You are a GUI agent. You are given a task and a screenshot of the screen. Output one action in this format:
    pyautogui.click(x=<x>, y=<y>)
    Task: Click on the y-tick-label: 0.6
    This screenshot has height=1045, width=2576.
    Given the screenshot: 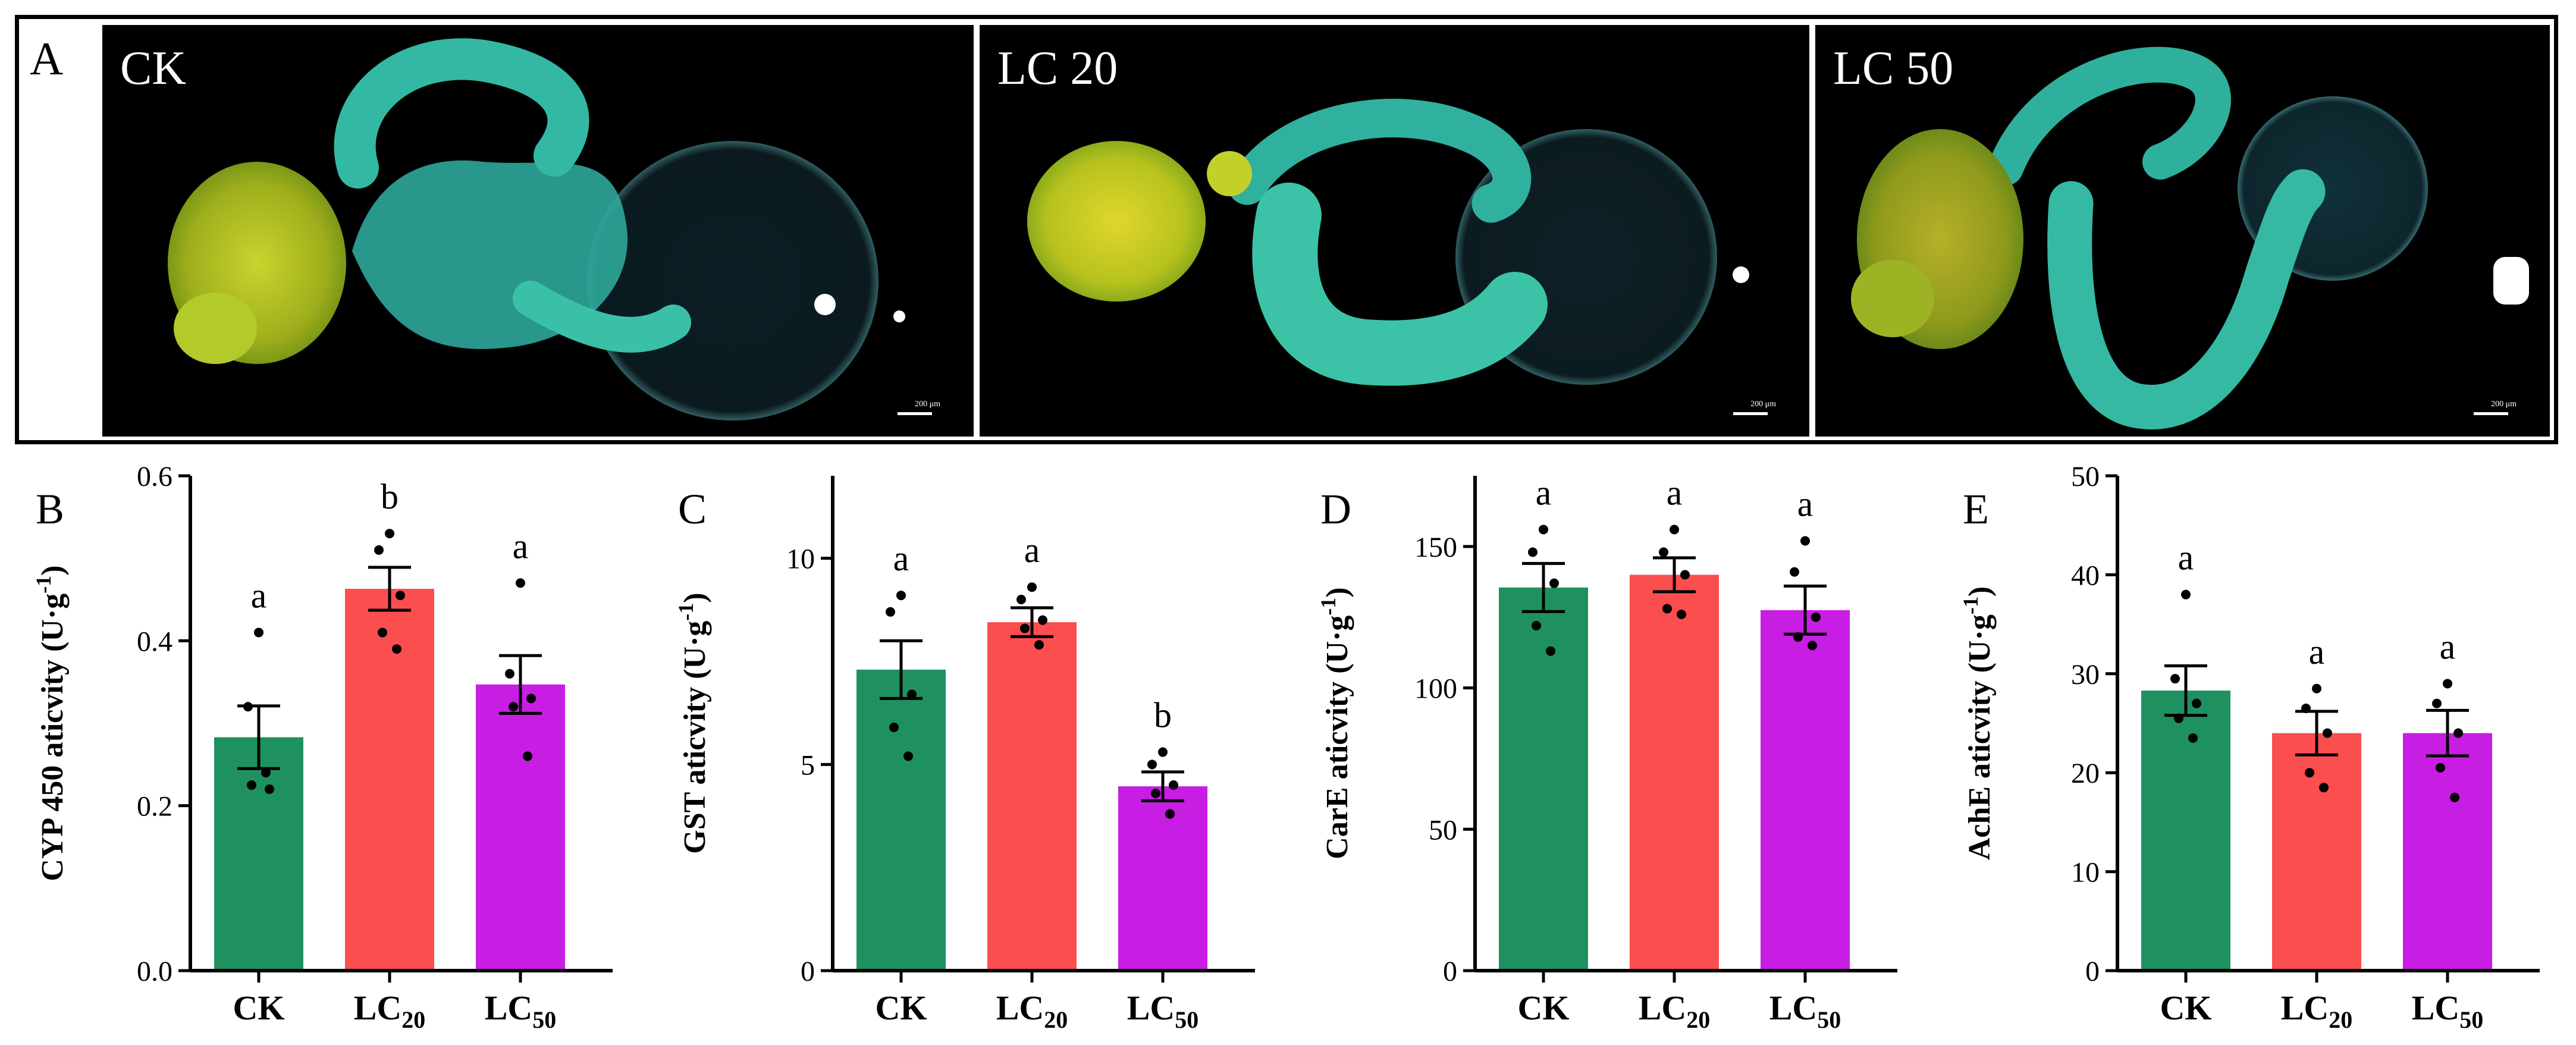 What is the action you would take?
    pyautogui.click(x=154, y=476)
    